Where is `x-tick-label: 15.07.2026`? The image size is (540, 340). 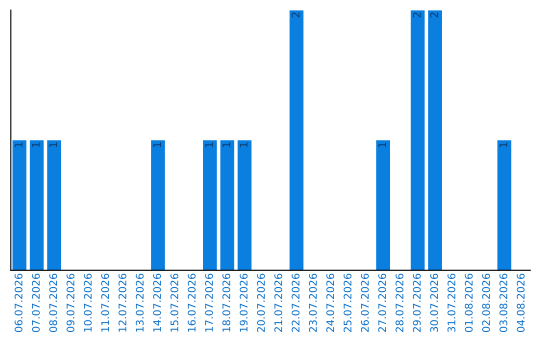 x-tick-label: 15.07.2026 is located at coordinates (174, 303).